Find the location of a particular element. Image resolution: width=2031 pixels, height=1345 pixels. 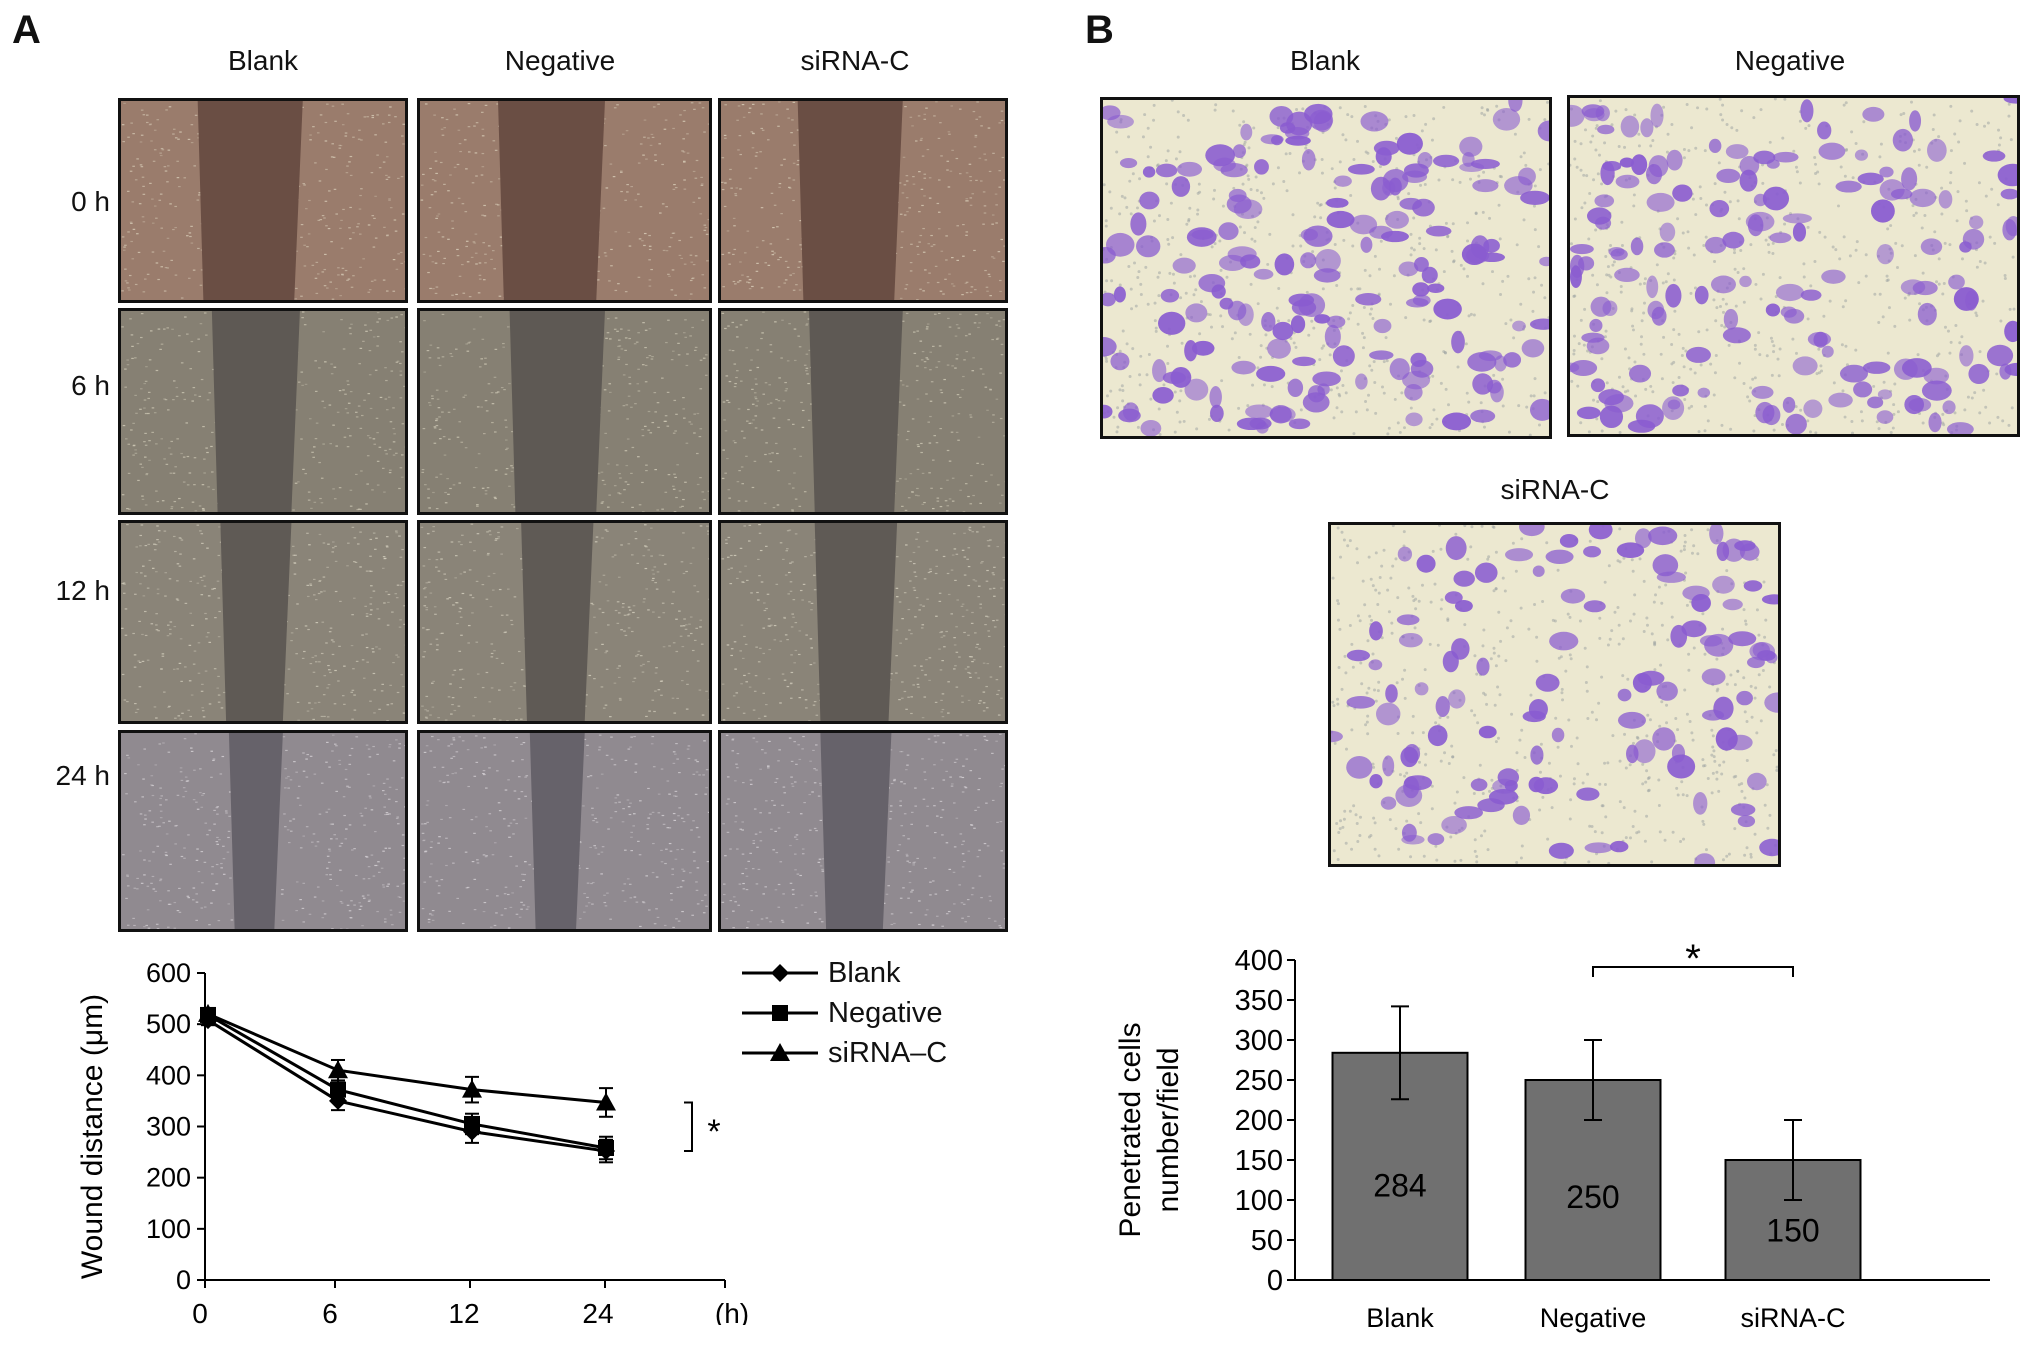

row-label-12h: 12 h is located at coordinates (83, 590).